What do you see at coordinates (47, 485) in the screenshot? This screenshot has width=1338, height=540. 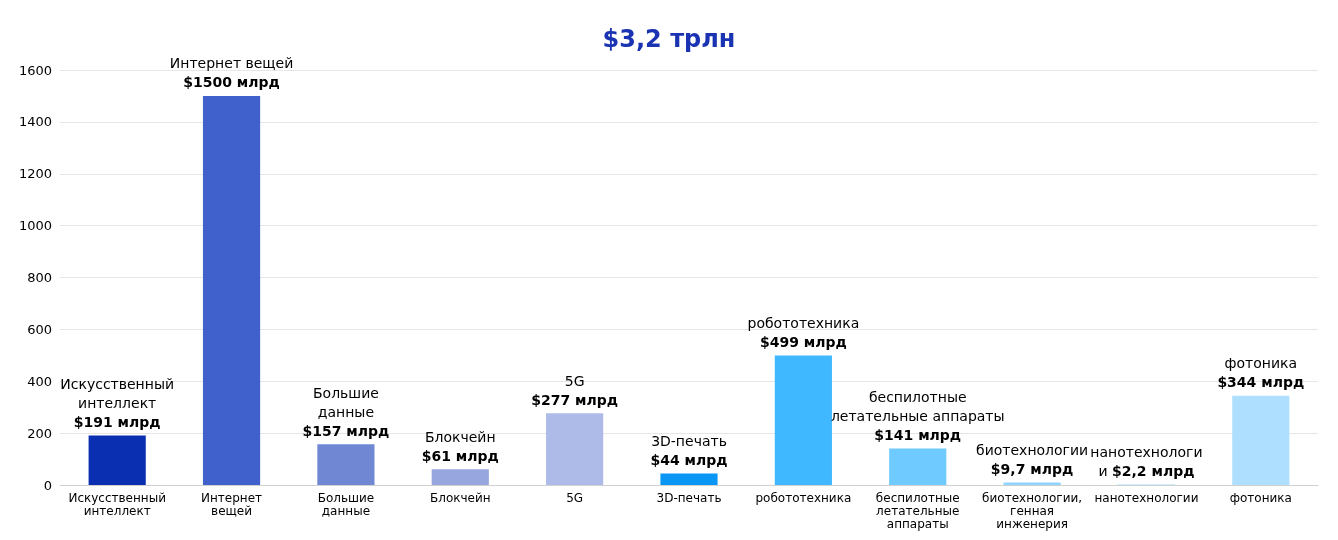 I see `y-tick-label: 0` at bounding box center [47, 485].